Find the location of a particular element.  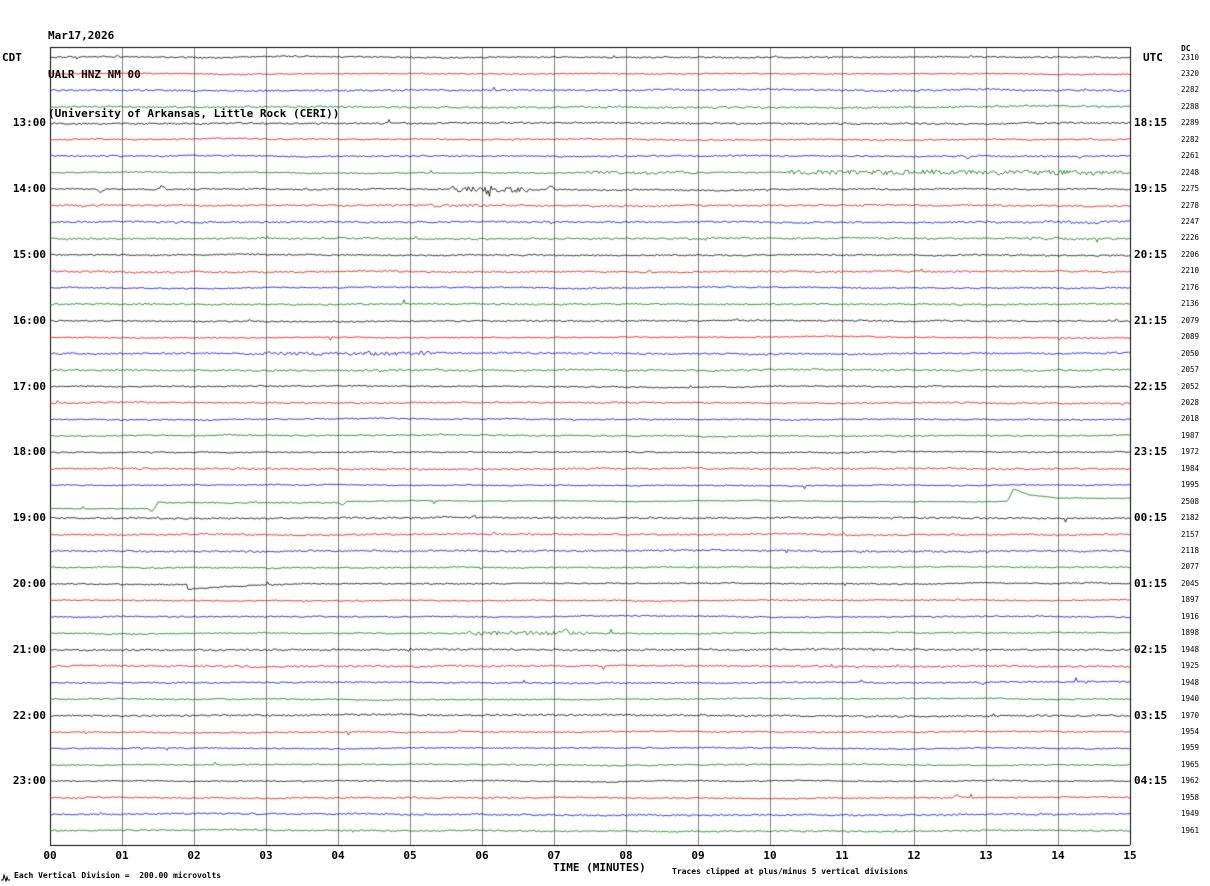

dc-value: 2206 is located at coordinates (1190, 254).